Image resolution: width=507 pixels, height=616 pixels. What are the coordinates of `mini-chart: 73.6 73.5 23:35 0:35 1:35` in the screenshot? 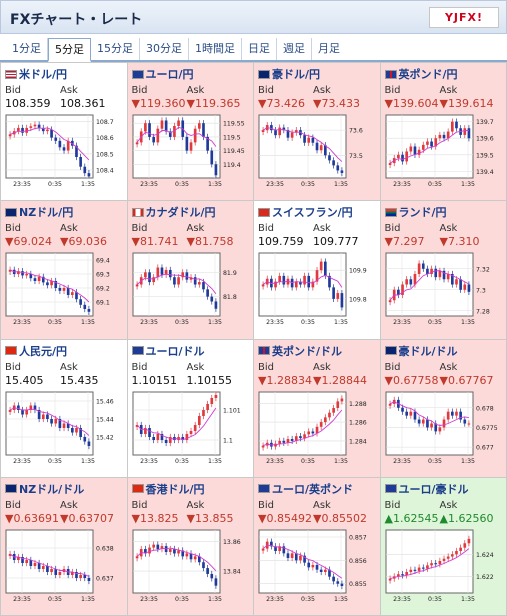 It's located at (317, 152).